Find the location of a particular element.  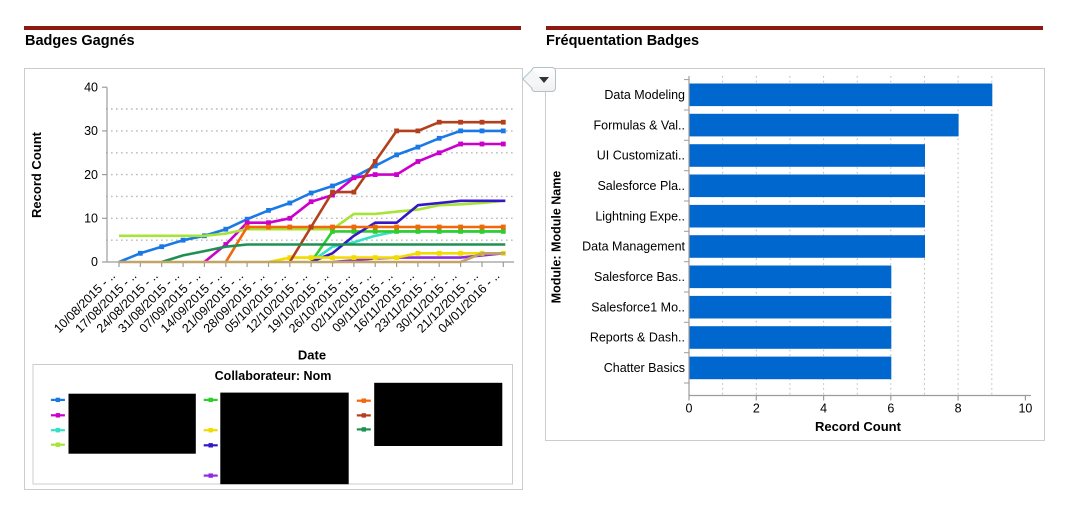

svg-text: Formulas & Val.. is located at coordinates (639, 125).